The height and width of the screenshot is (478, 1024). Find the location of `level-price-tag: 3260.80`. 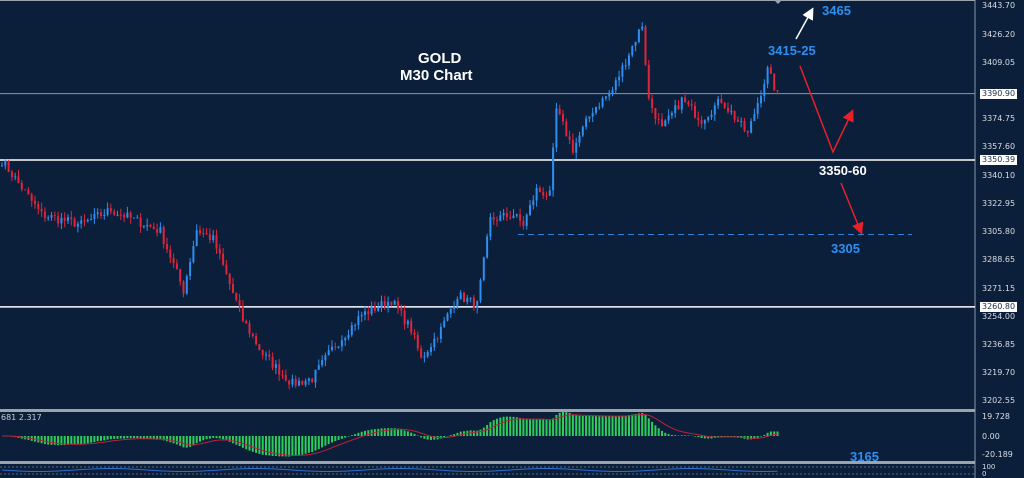

level-price-tag: 3260.80 is located at coordinates (999, 306).